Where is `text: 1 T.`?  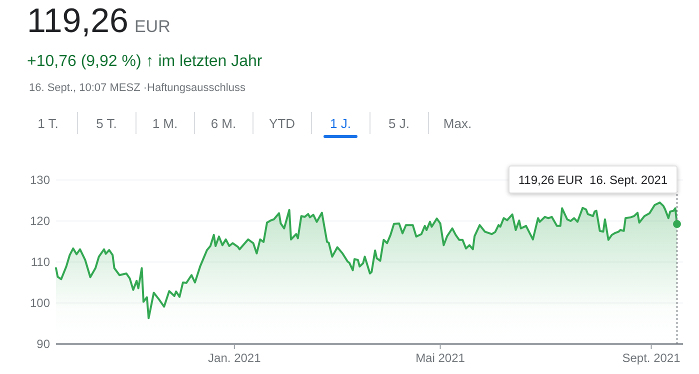 text: 1 T. is located at coordinates (48, 123).